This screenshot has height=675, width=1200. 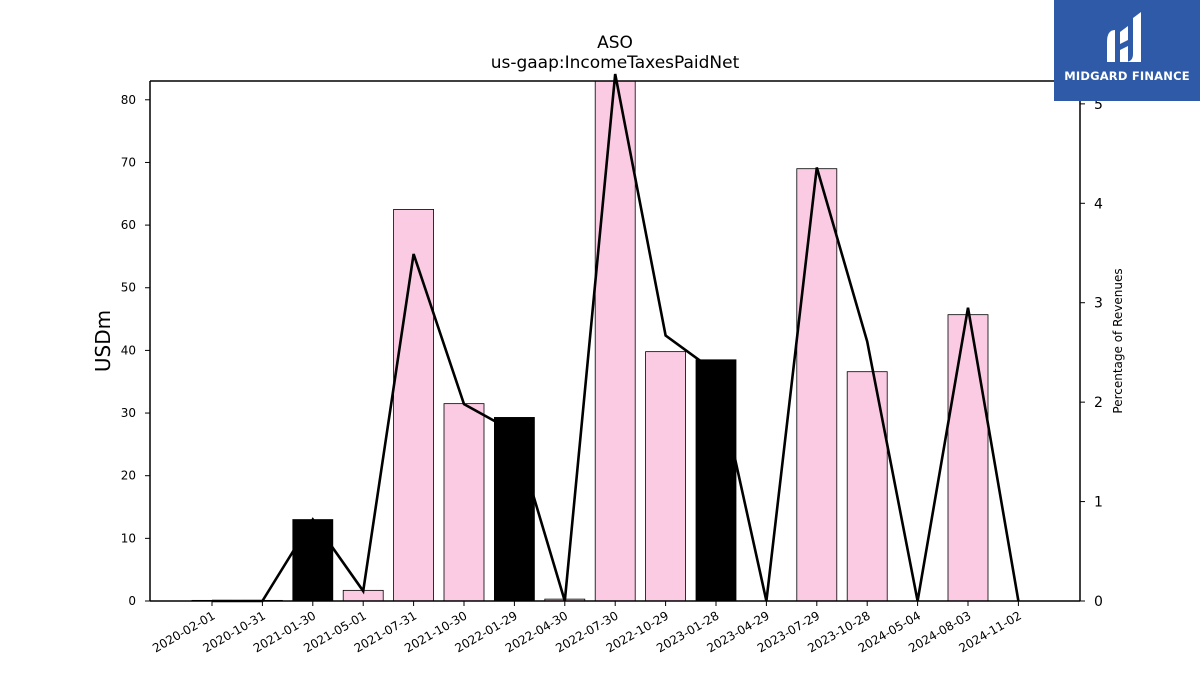 What do you see at coordinates (1098, 304) in the screenshot?
I see `y2-tick-label: 3` at bounding box center [1098, 304].